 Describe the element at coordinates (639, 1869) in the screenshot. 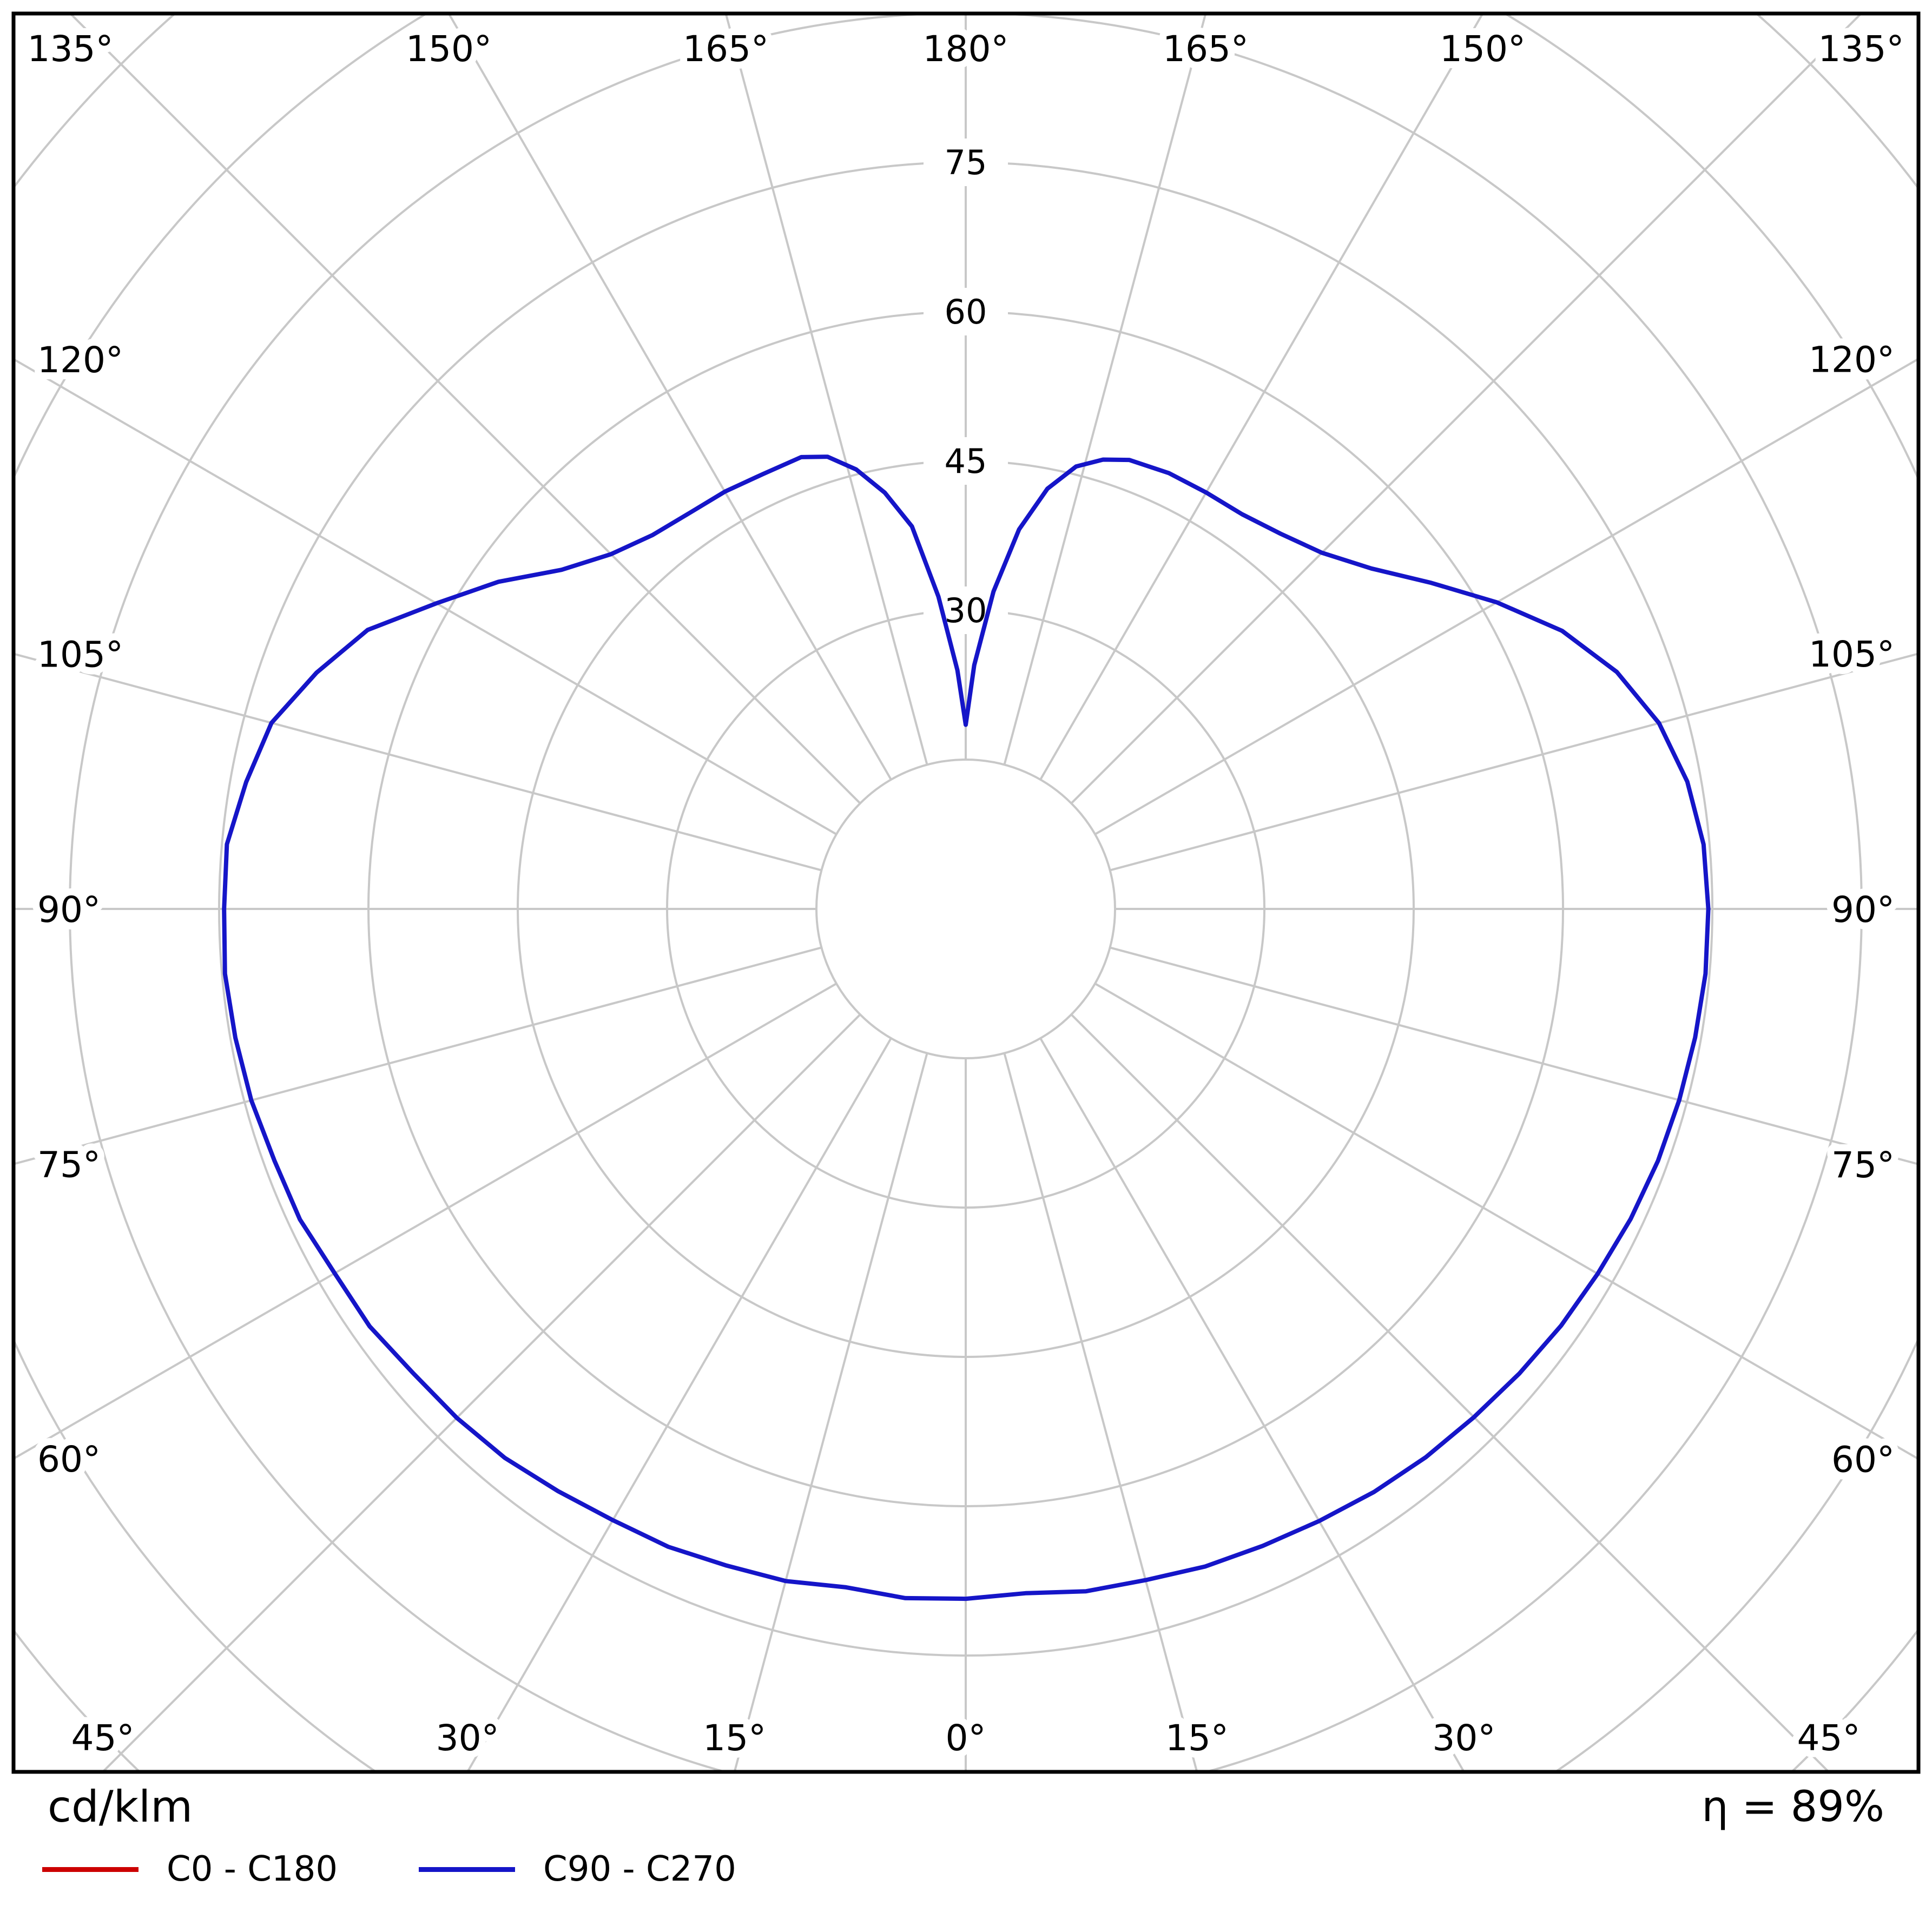

I see `legend-label-c90-c270: C90 - C270` at that location.